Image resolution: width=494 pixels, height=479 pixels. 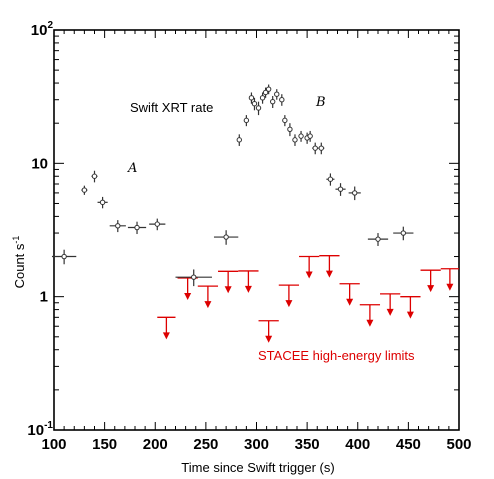 I want to click on y-tick-label: 10, so click(x=39, y=163).